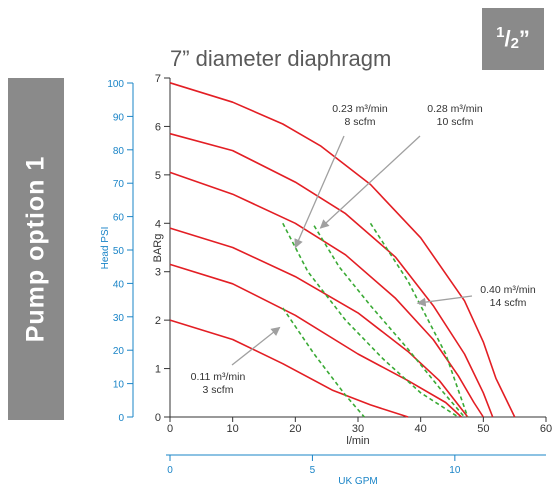 This screenshot has width=553, height=492. Describe the element at coordinates (500, 32) in the screenshot. I see `size-numerator: 1` at that location.